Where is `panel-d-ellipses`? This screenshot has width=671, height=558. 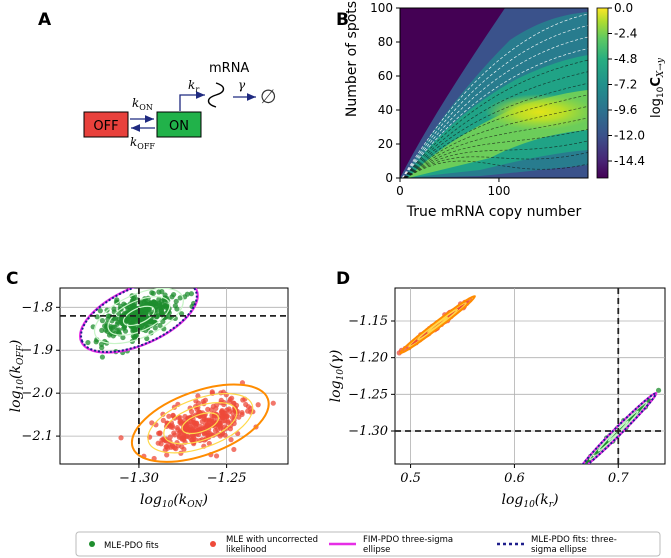
panel-d-ellipses is located at coordinates (528, 379).